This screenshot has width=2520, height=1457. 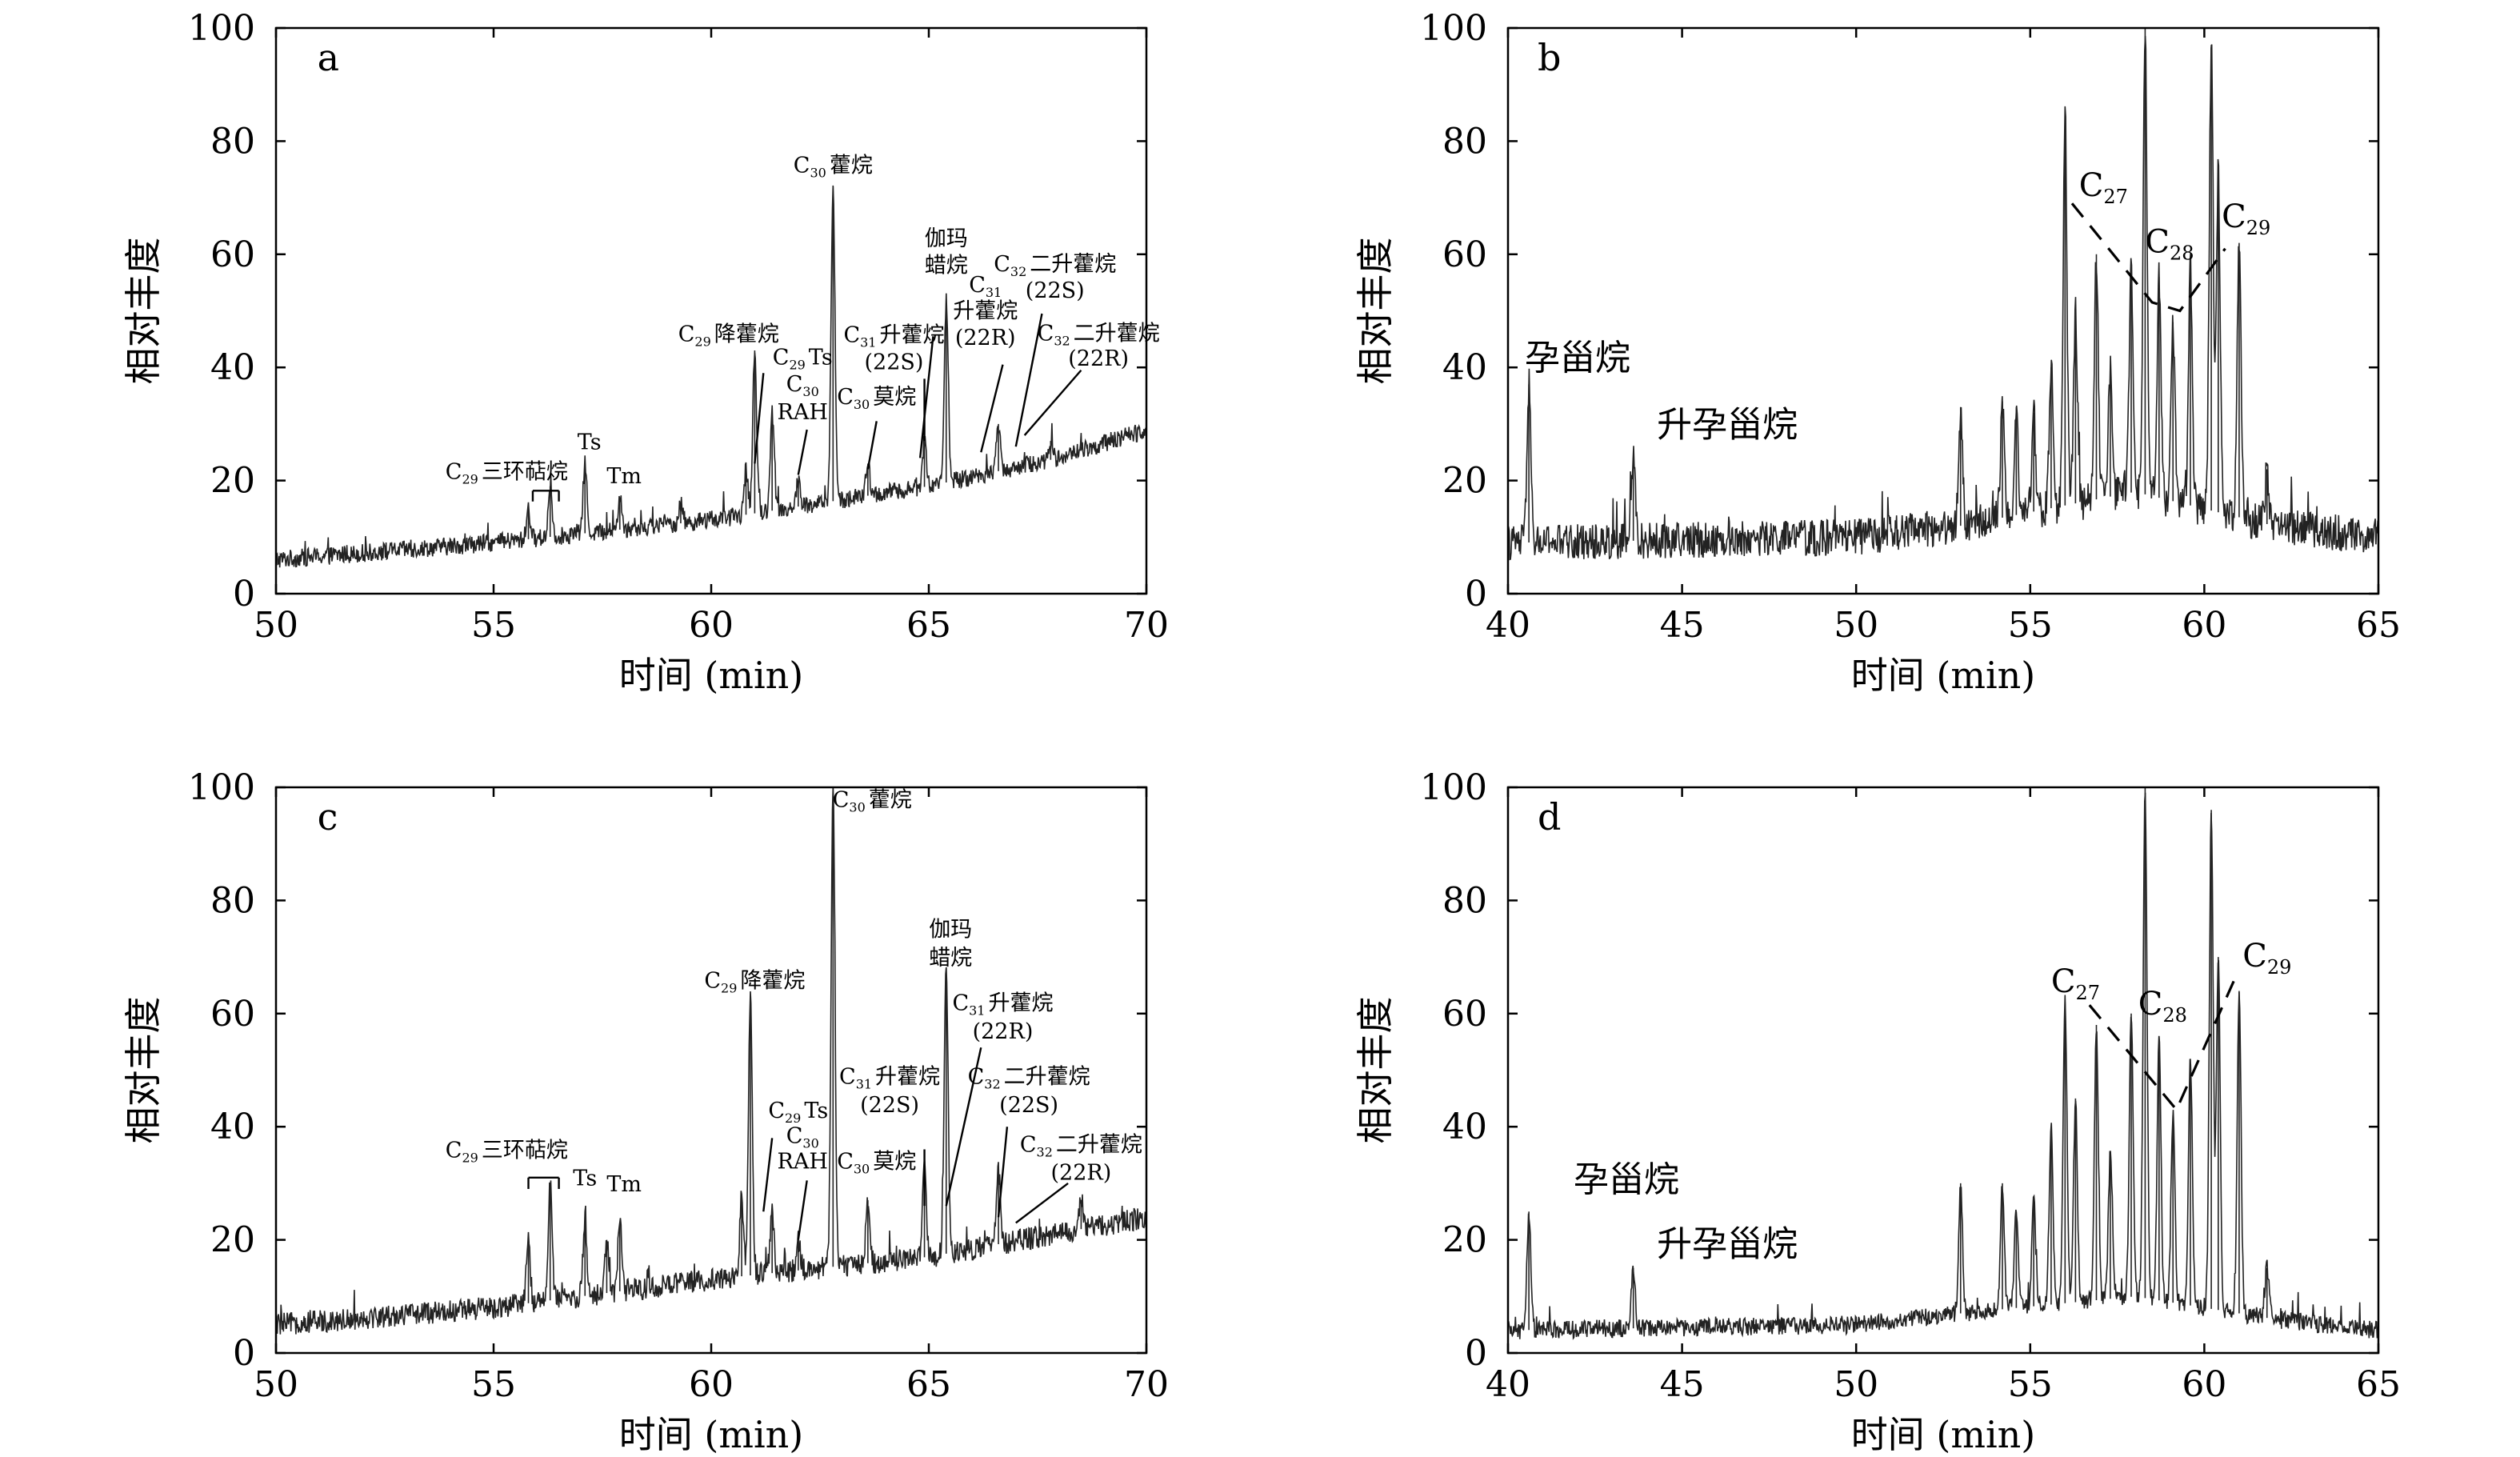 What do you see at coordinates (1146, 625) in the screenshot?
I see `x-tick-label: 70` at bounding box center [1146, 625].